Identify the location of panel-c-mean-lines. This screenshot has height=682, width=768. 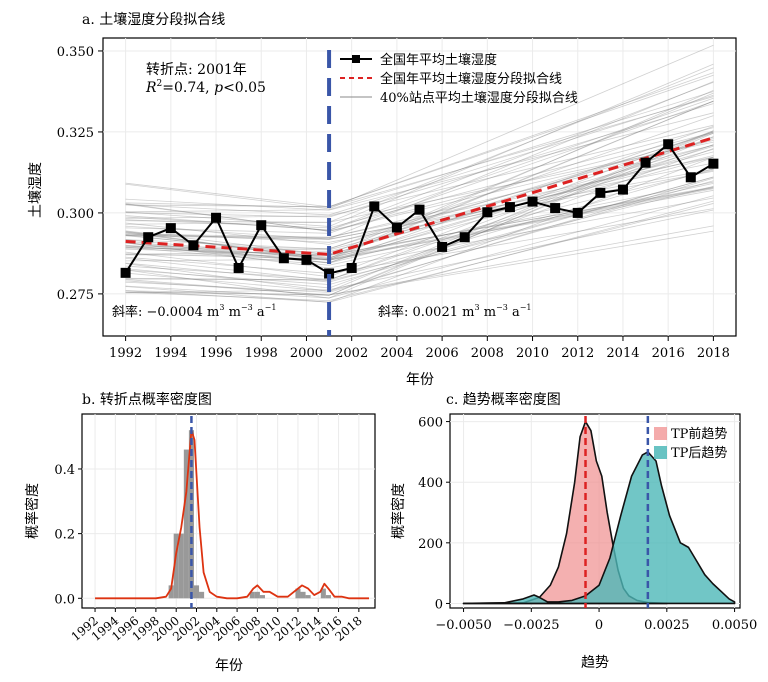
(617, 512).